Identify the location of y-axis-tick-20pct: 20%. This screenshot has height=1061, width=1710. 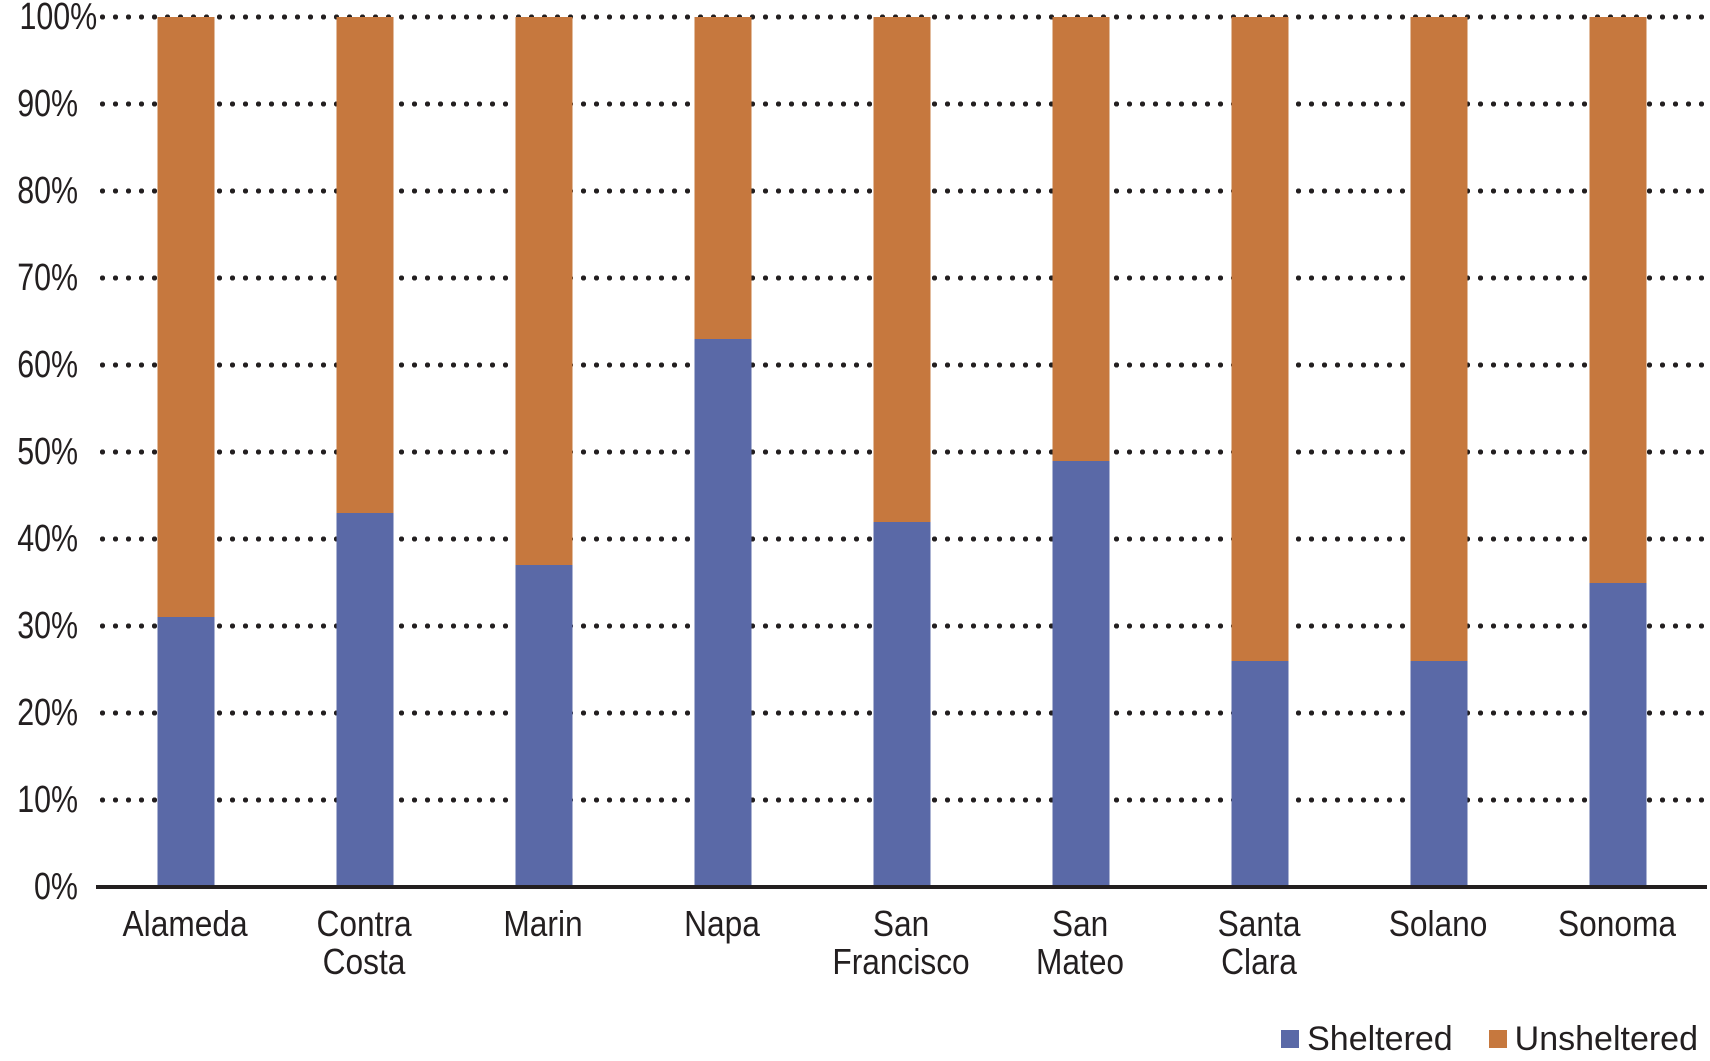
(39, 713).